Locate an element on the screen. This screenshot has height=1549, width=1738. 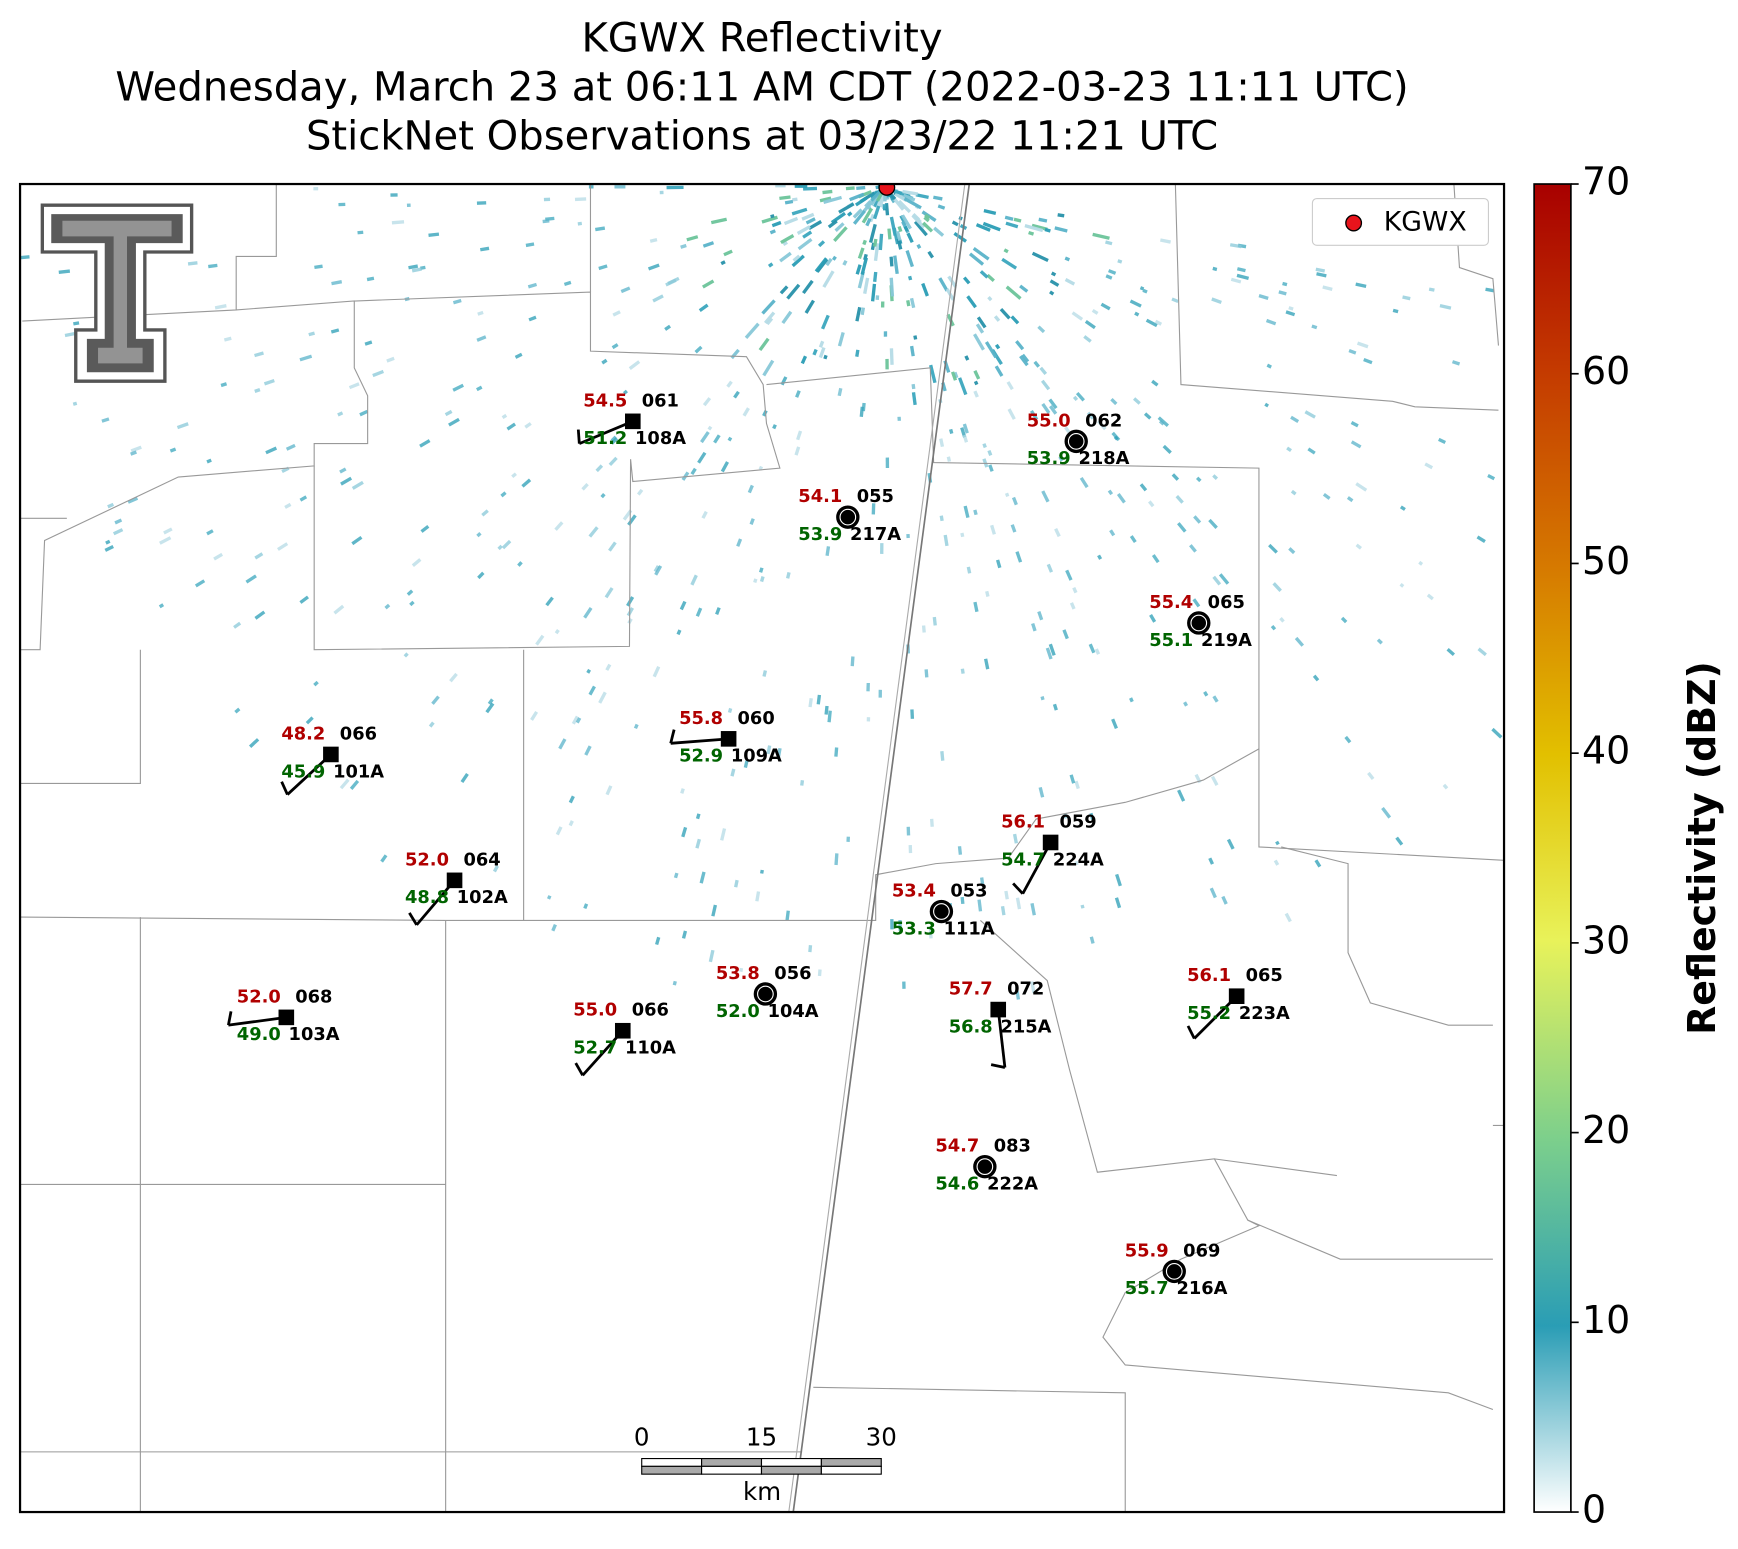
wind-barb is located at coordinates (699, 741).